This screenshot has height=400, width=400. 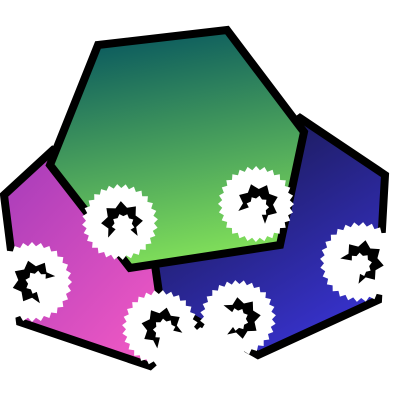 I want to click on eye-magenta-bottom, so click(x=160, y=328).